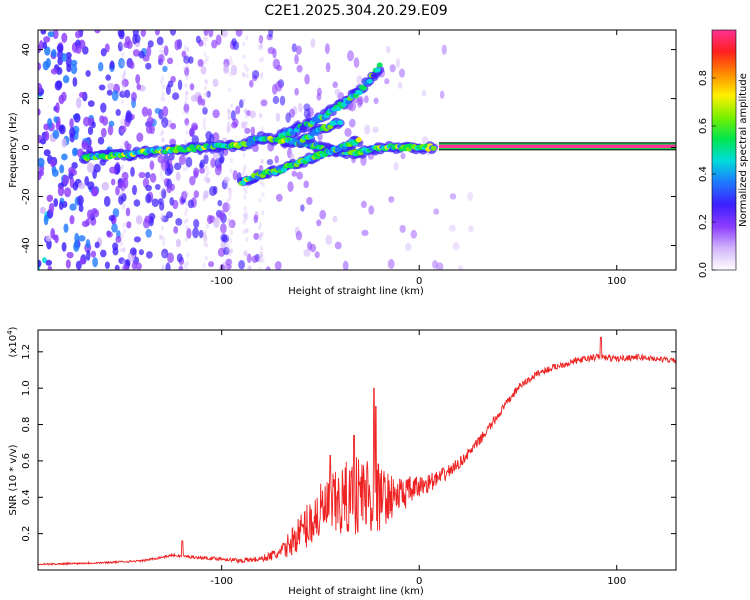  What do you see at coordinates (355, 11) in the screenshot?
I see `chart-title: C2E1.2025.304.20.29.E09` at bounding box center [355, 11].